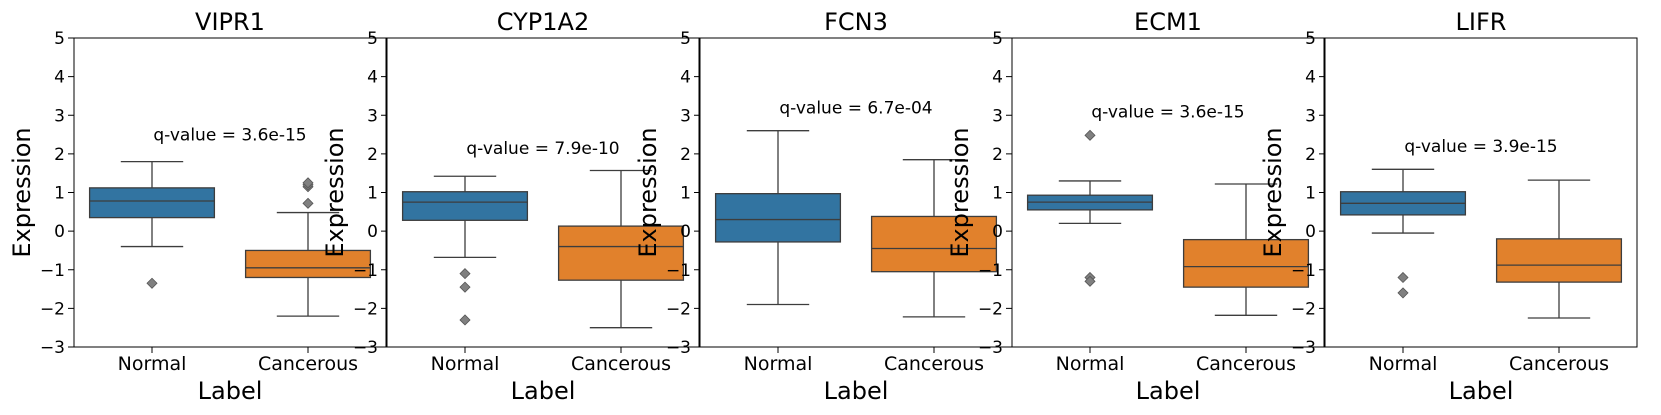 The height and width of the screenshot is (415, 1661). Describe the element at coordinates (855, 109) in the screenshot. I see `q-value-annotation: q-value = 6.7e-04` at that location.